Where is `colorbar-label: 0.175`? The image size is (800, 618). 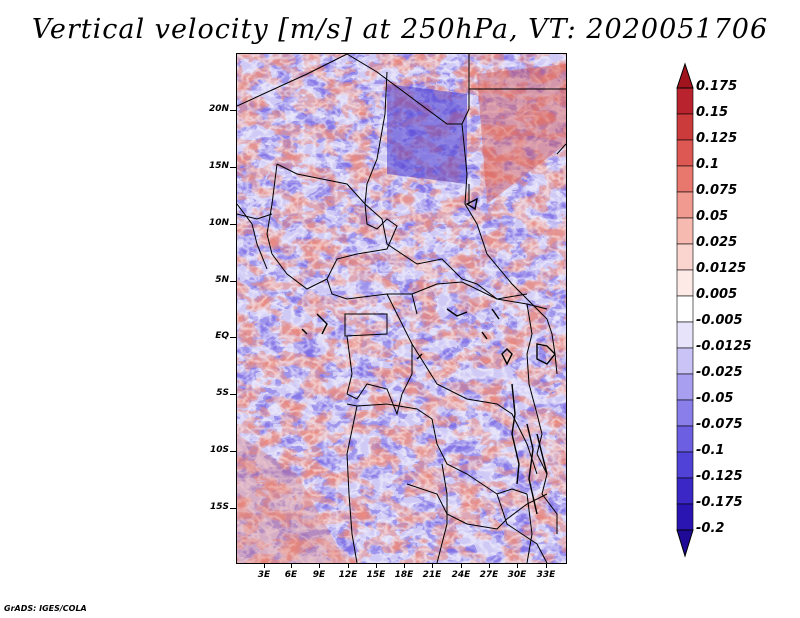 colorbar-label: 0.175 is located at coordinates (717, 86).